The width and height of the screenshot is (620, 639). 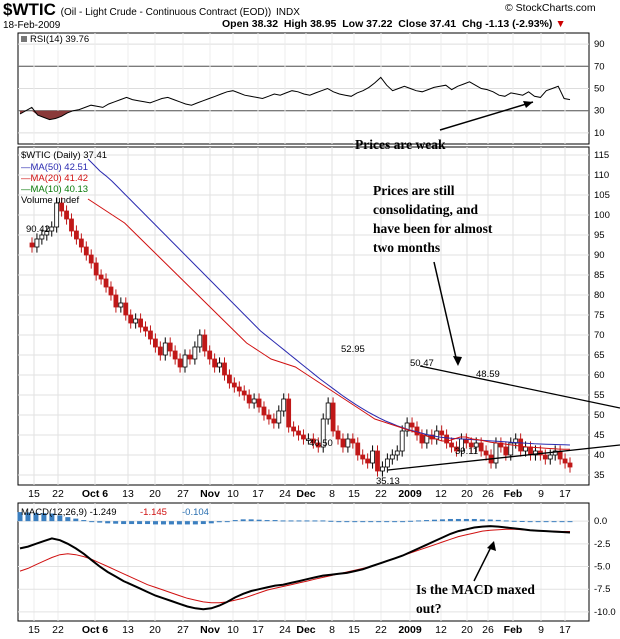 What do you see at coordinates (602, 544) in the screenshot?
I see `macd-tick-label: -2.5` at bounding box center [602, 544].